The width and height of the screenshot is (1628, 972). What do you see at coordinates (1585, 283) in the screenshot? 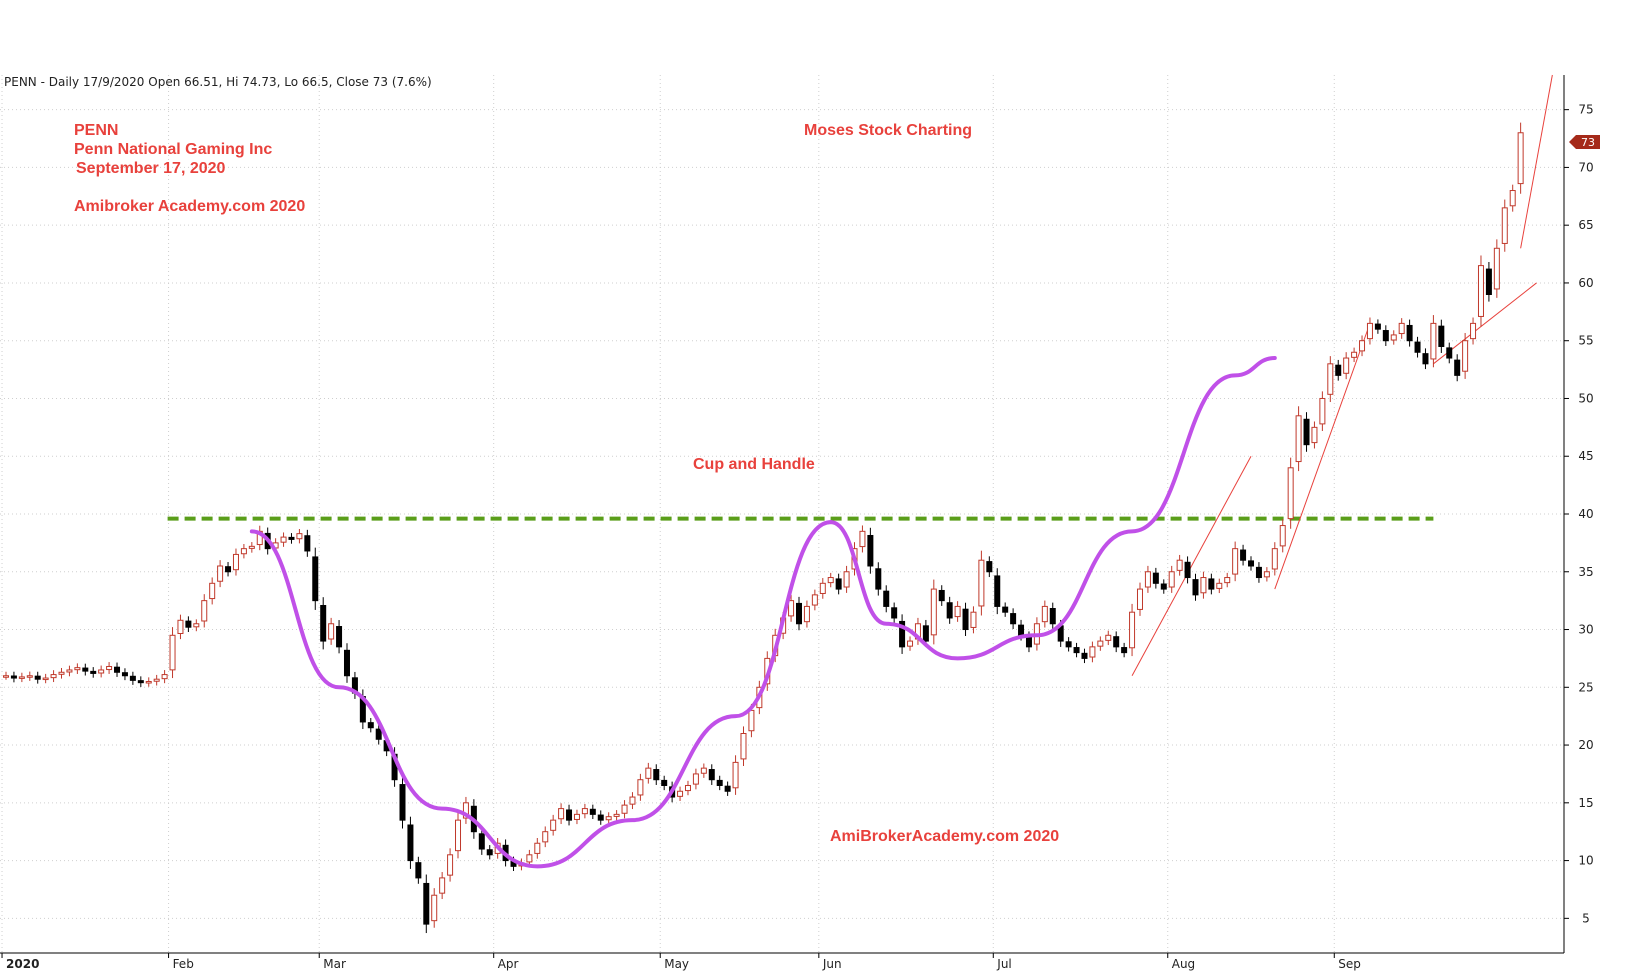
I see `y-tick-label: 60` at bounding box center [1585, 283].